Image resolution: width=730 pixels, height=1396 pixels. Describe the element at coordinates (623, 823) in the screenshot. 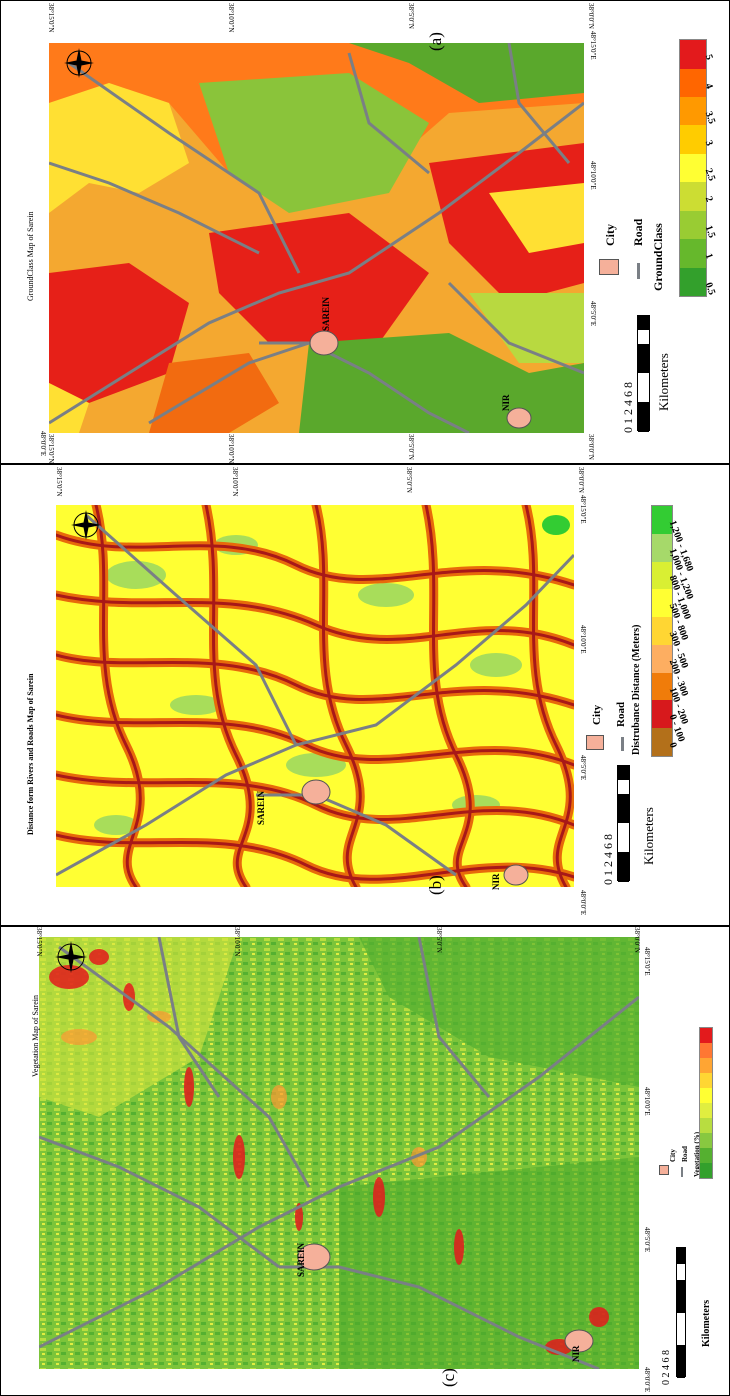

I see `panel-b-scale-bar` at that location.